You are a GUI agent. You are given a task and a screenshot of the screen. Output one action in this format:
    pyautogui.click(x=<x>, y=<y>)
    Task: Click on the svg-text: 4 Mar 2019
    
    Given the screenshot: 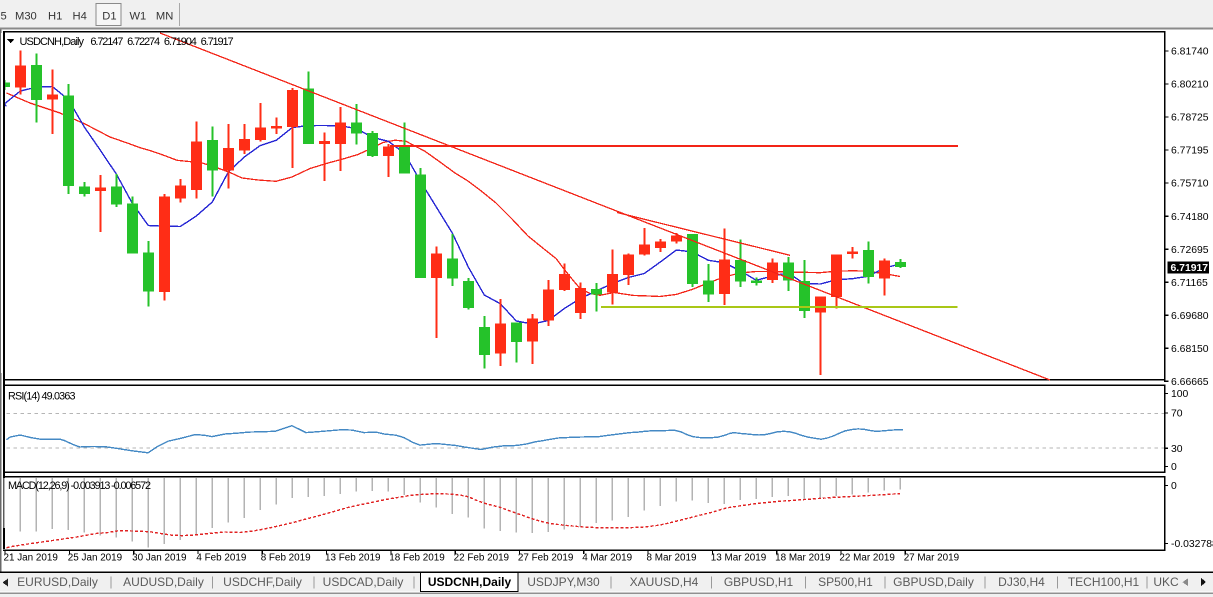 What is the action you would take?
    pyautogui.click(x=607, y=558)
    